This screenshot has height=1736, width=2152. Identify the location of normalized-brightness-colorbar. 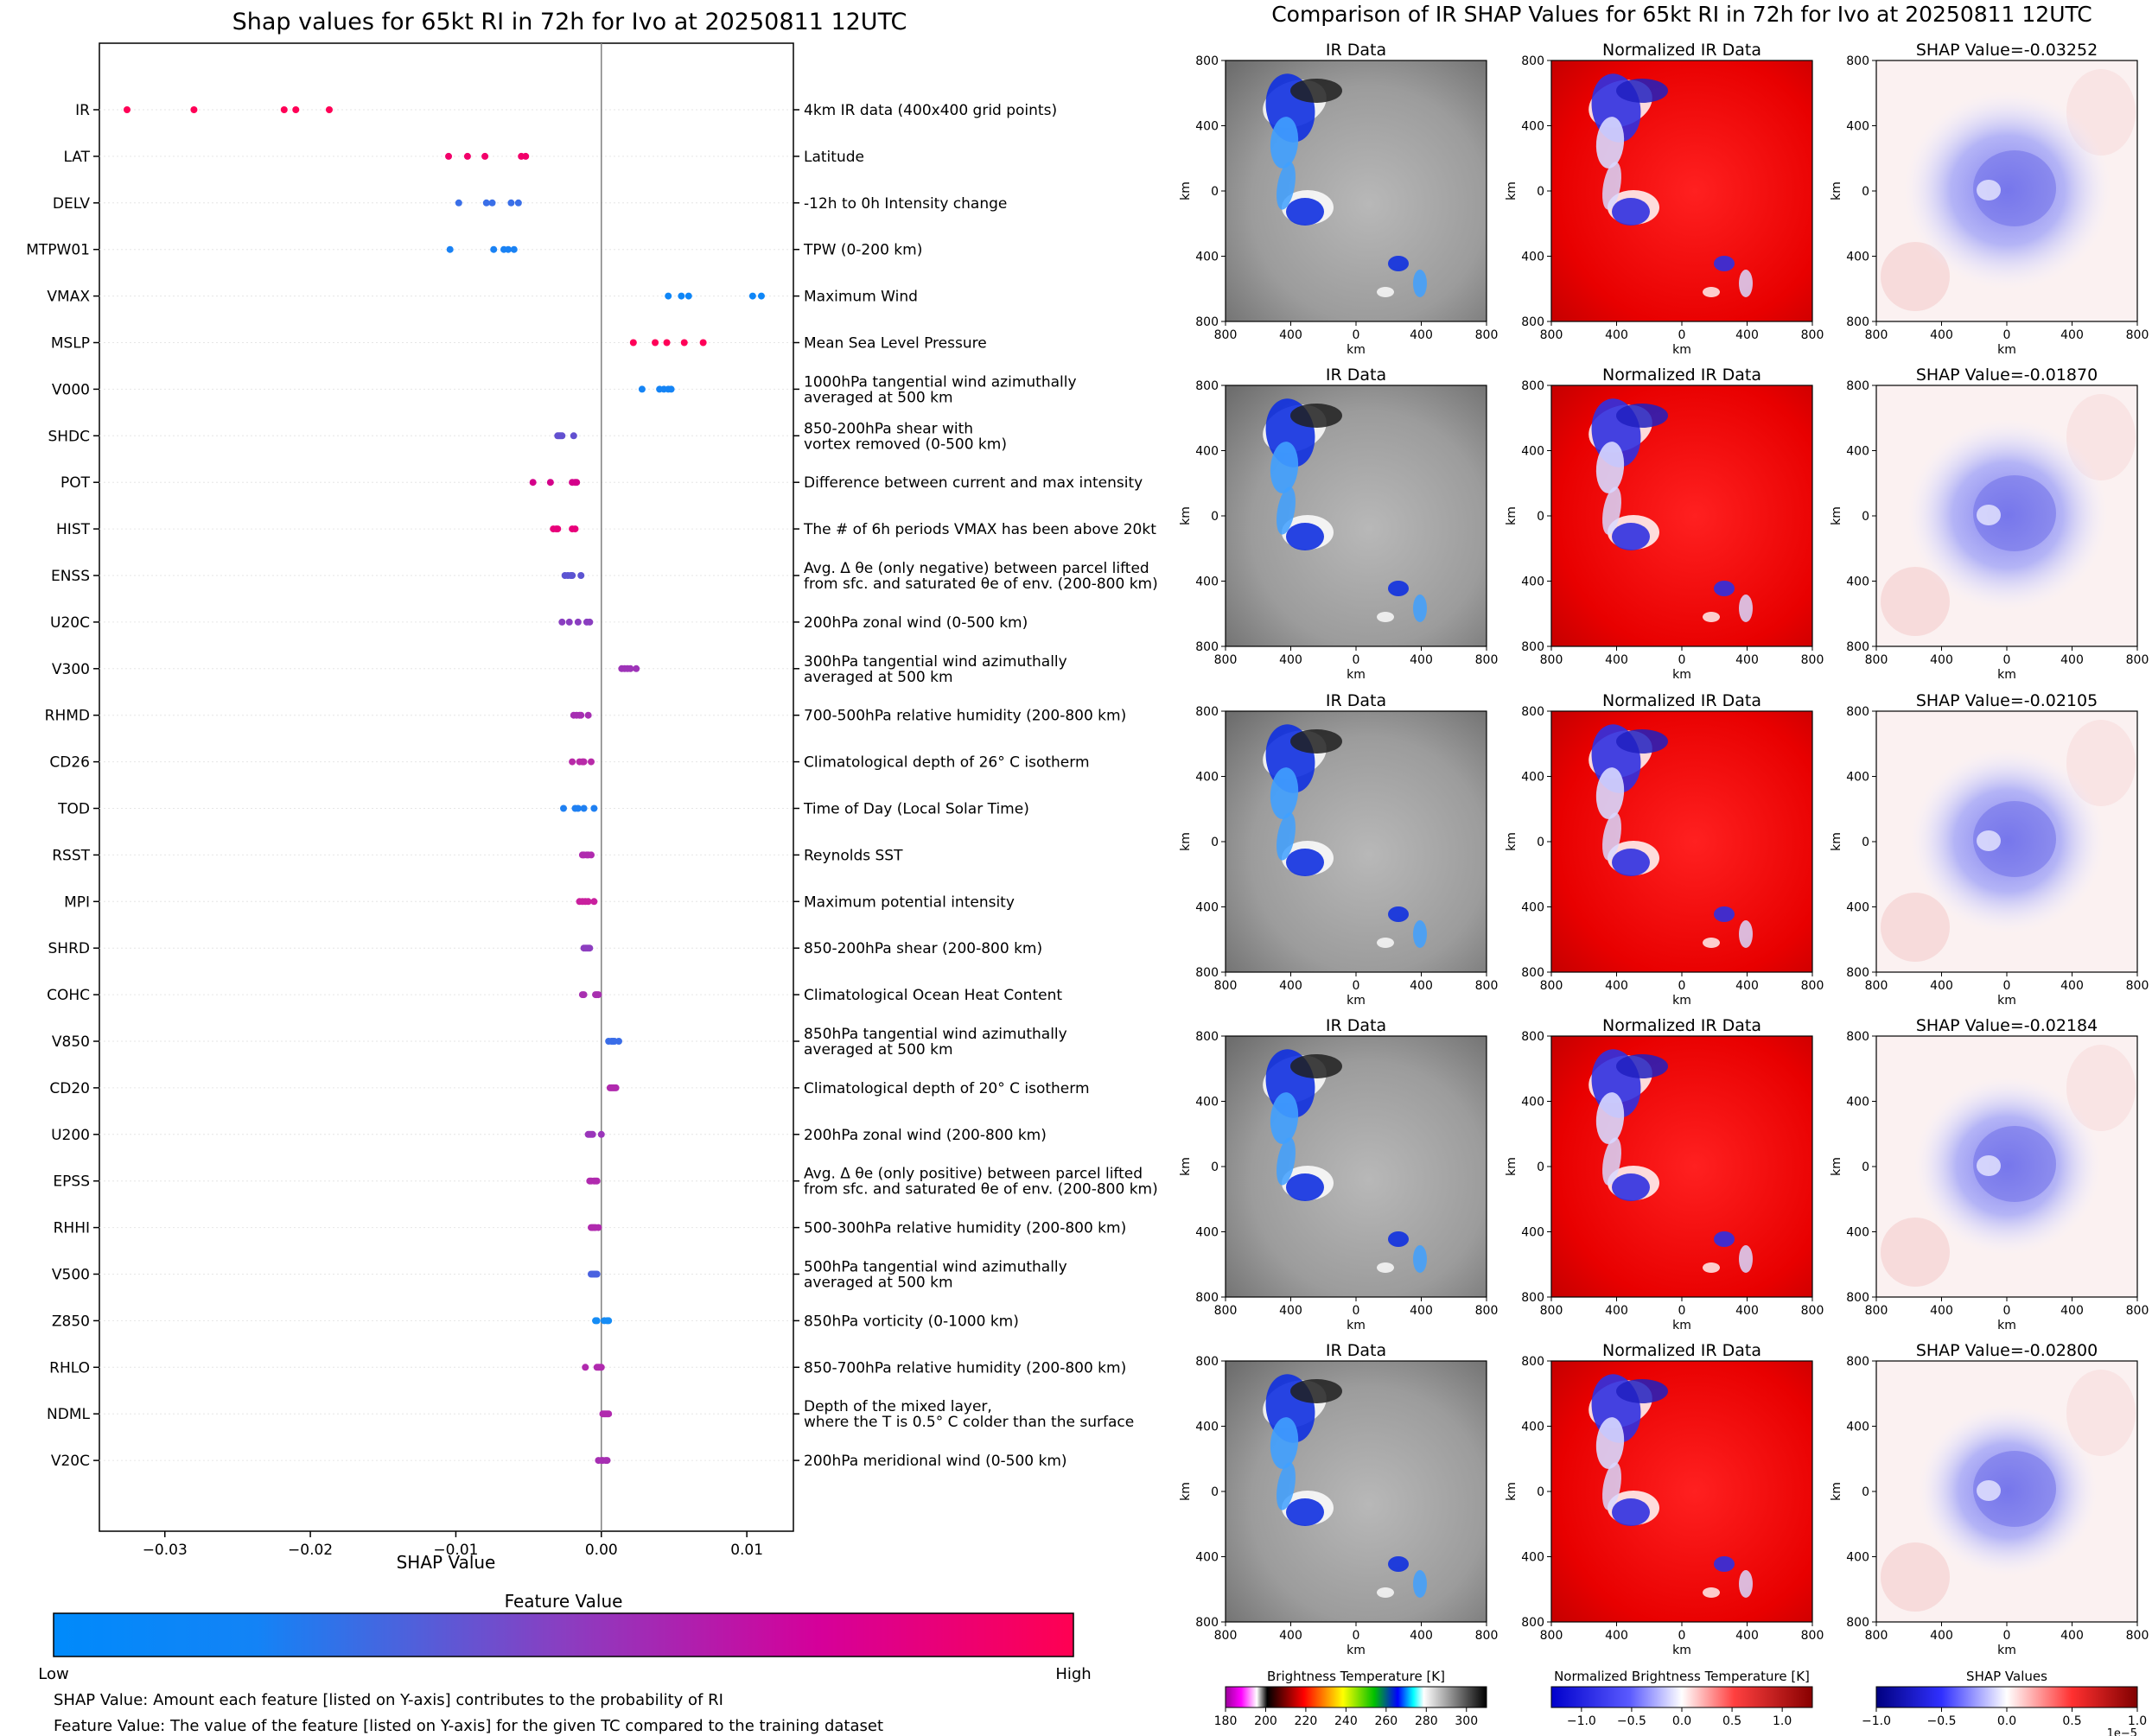
(1681, 1697).